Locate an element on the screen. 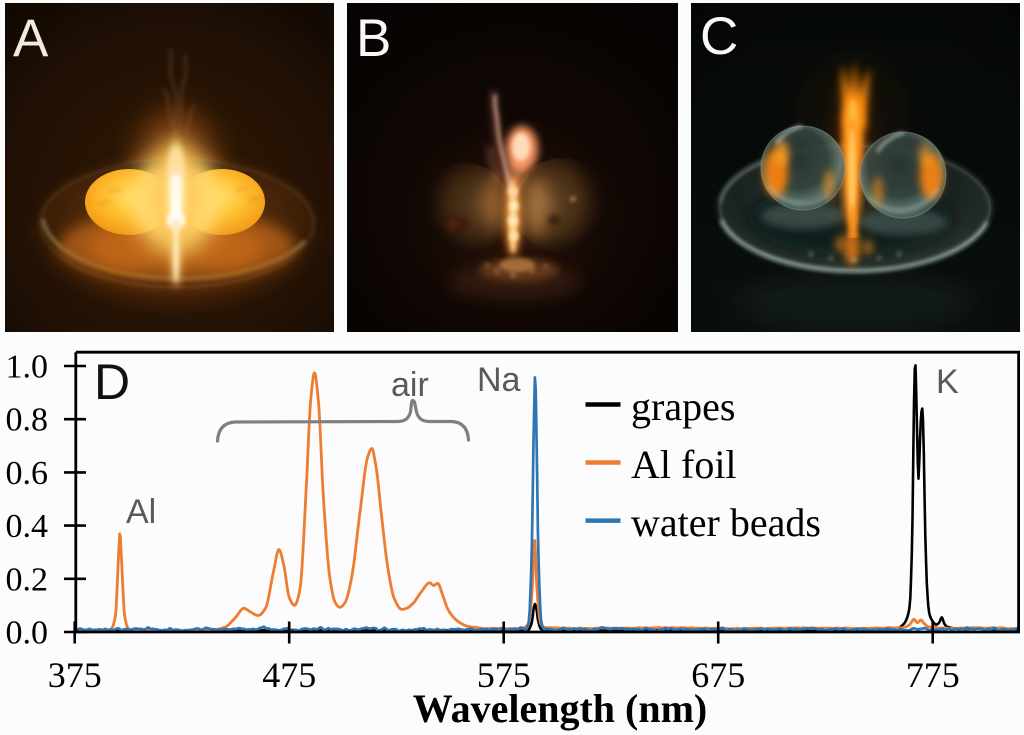  svg-text: 575 is located at coordinates (504, 675).